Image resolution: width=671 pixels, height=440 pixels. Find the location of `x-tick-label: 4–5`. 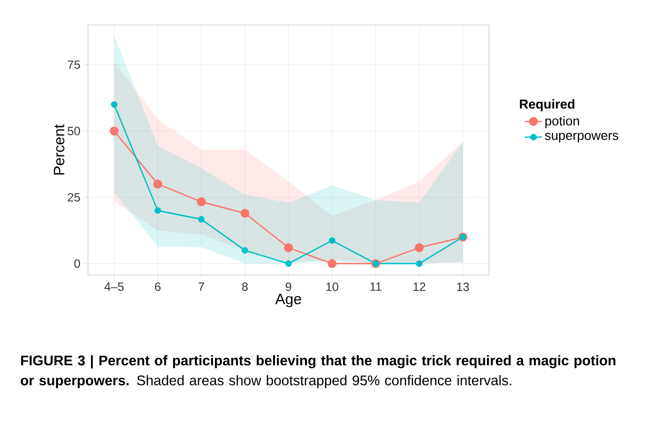

x-tick-label: 4–5 is located at coordinates (114, 286).